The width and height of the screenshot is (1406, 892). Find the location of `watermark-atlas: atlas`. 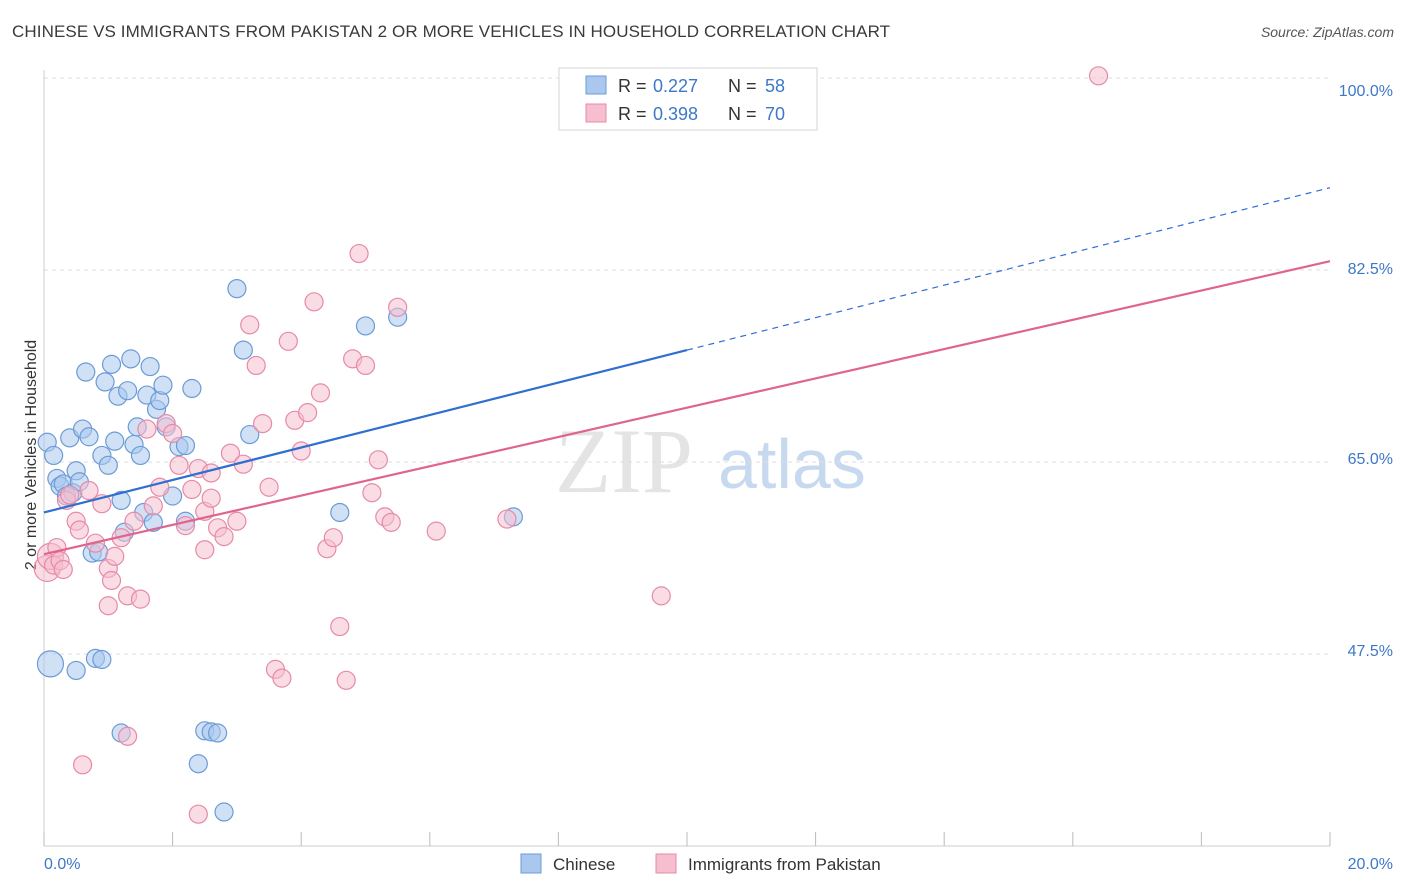

watermark-atlas: atlas is located at coordinates (792, 464).